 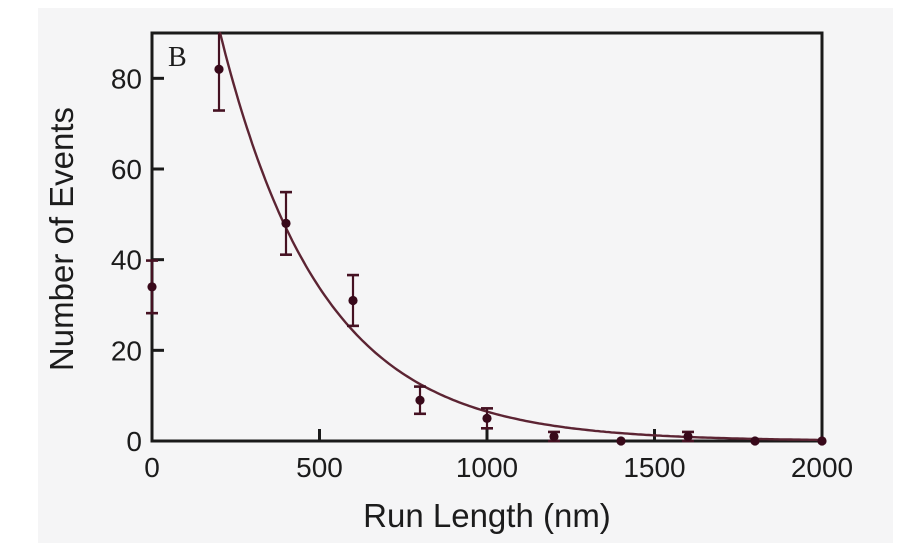 I want to click on x-tick-label: 0, so click(x=152, y=467).